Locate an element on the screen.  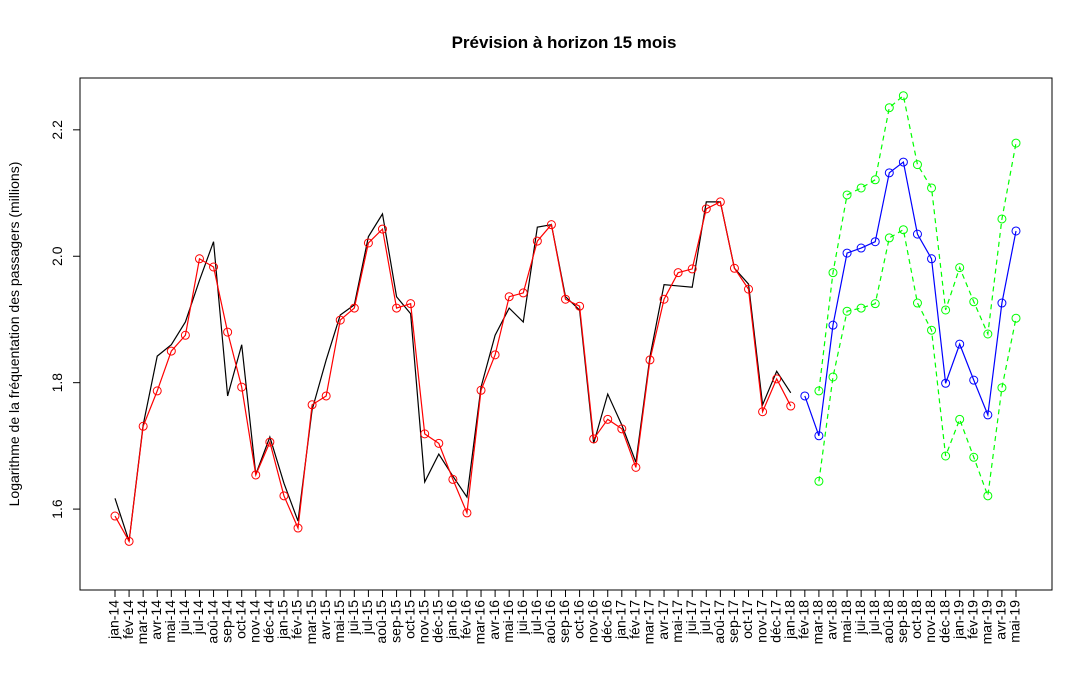
x-tick-label: aoû-18 is located at coordinates (888, 622).